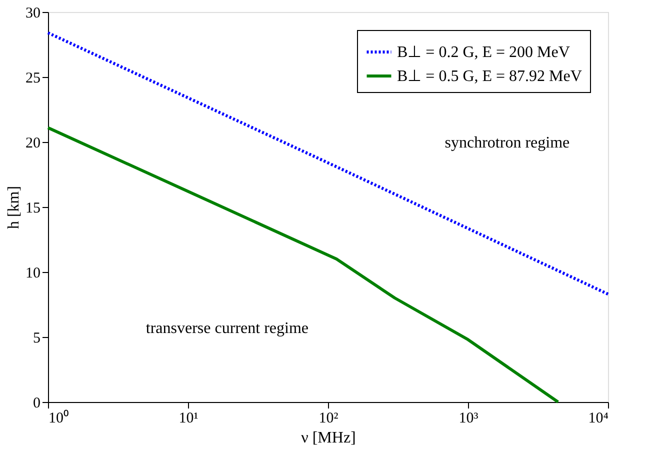  What do you see at coordinates (33, 274) in the screenshot?
I see `y-tick-label: 10` at bounding box center [33, 274].